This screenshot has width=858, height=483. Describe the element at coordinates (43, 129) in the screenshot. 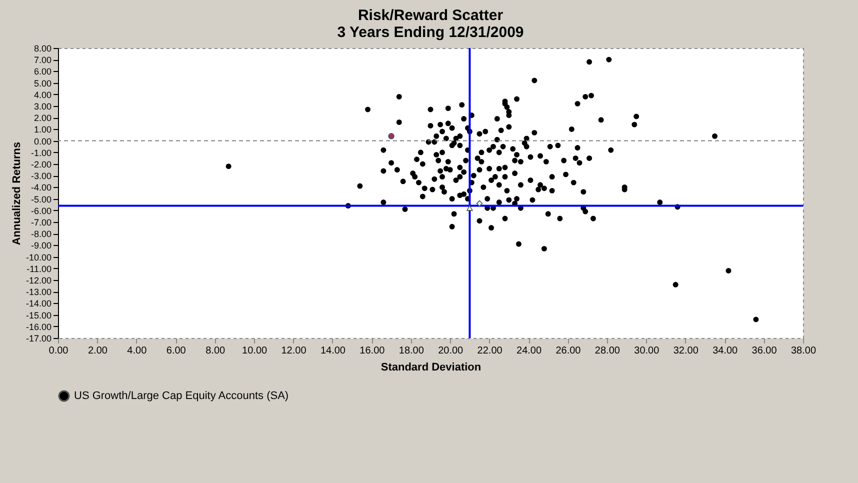

I see `y-tick-label: 1.00` at that location.